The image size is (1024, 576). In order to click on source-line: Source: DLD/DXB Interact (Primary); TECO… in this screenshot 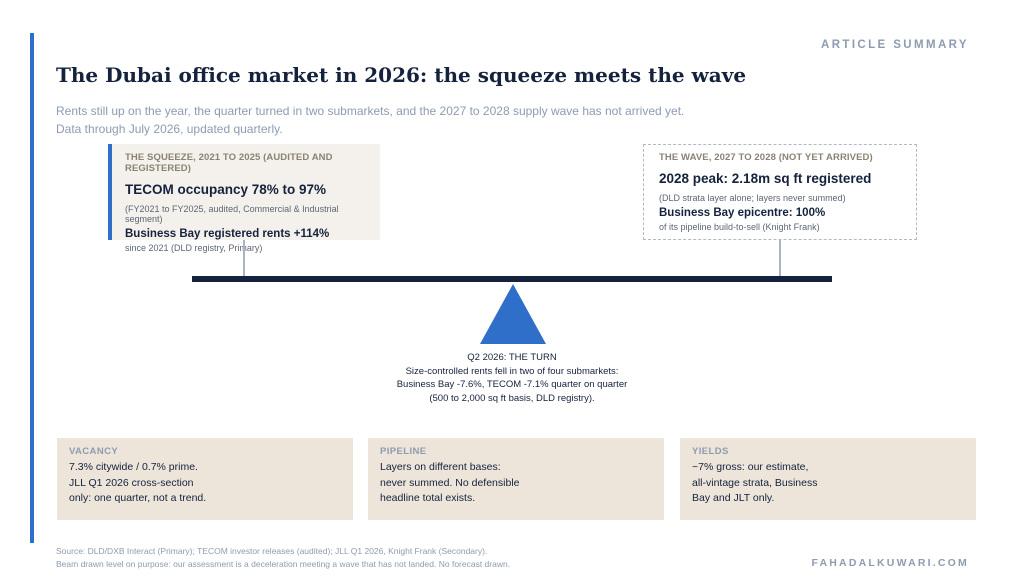, I will do `click(272, 551)`.